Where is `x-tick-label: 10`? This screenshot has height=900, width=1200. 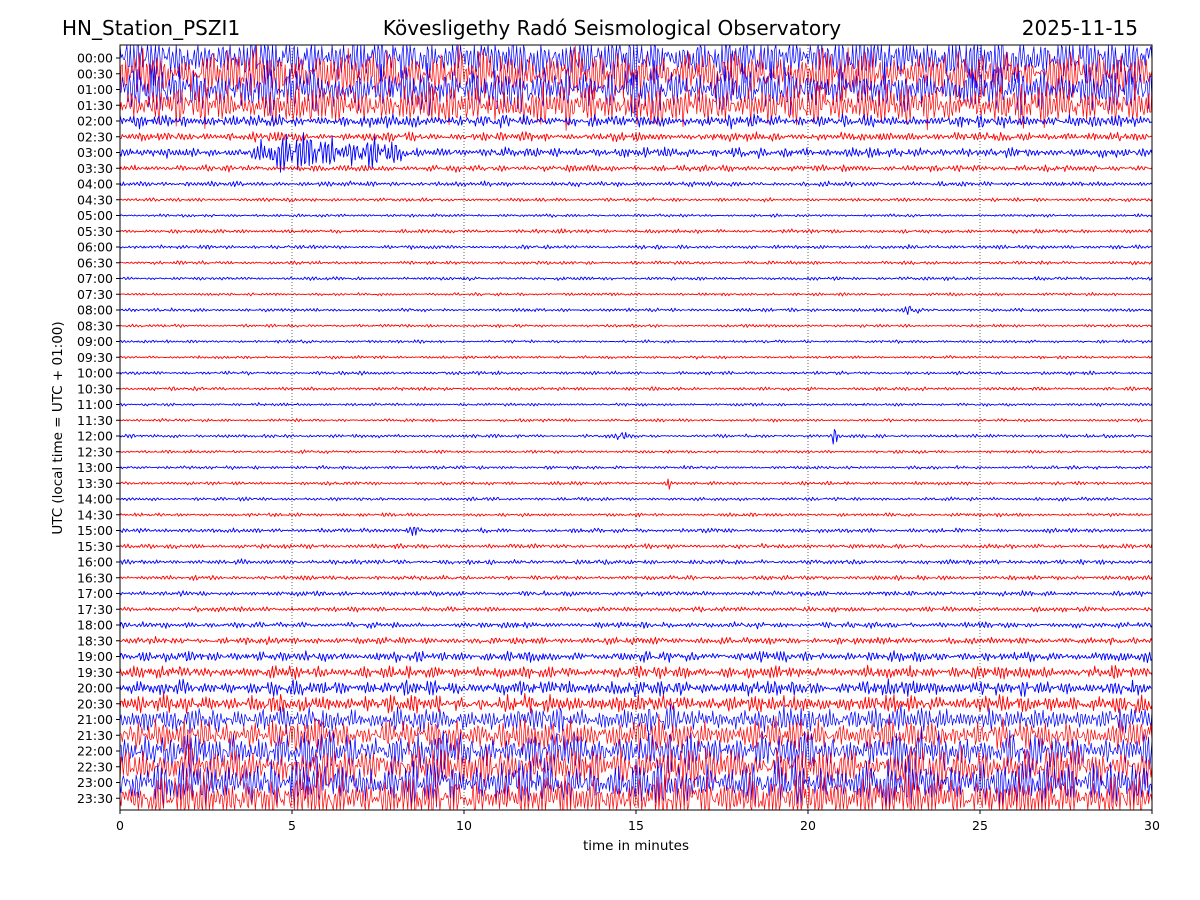 x-tick-label: 10 is located at coordinates (464, 825).